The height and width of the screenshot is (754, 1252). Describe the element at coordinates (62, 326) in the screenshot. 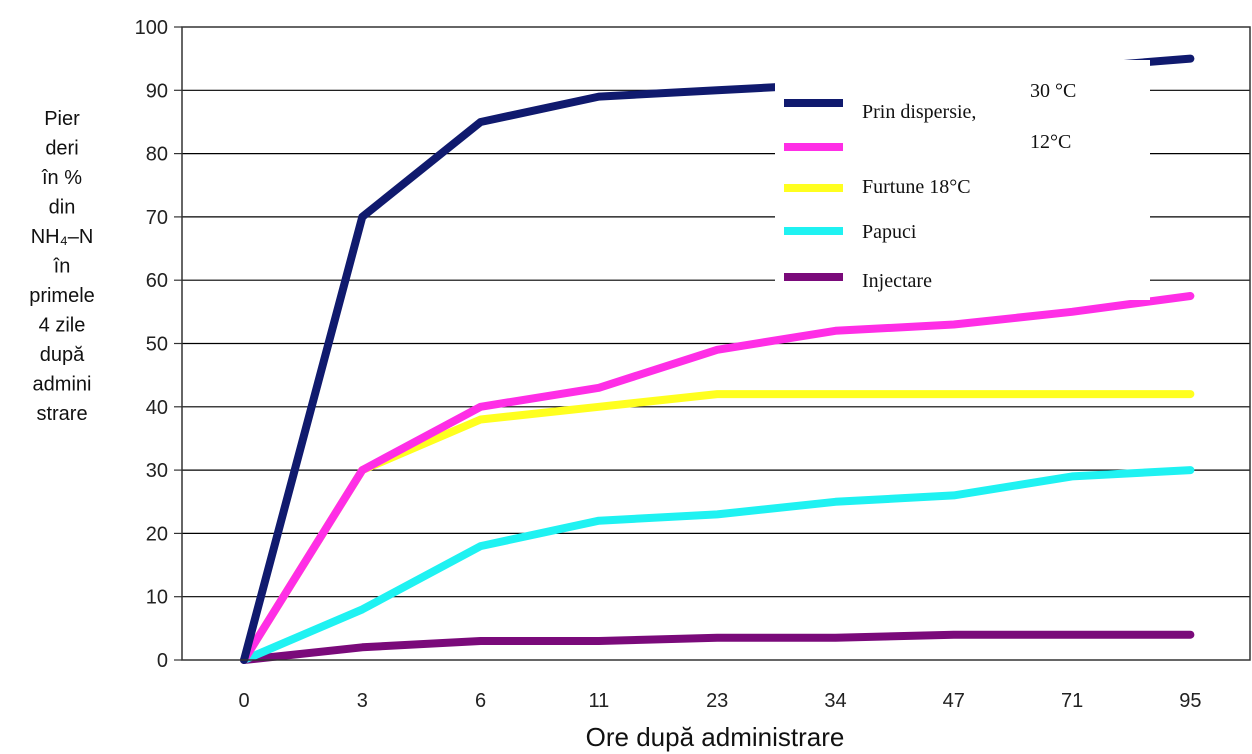

I see `y-axis-title-line-8: 4 zile` at that location.